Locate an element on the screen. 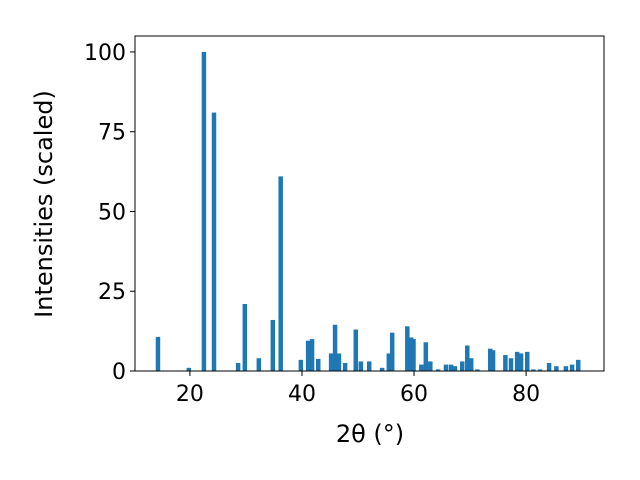  y-tick-label: 50 is located at coordinates (112, 212).